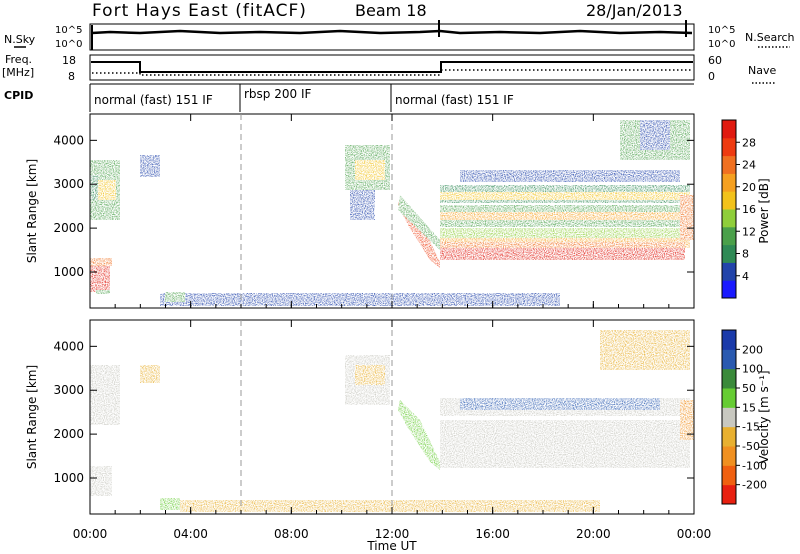 This screenshot has height=554, width=800. I want to click on colorbar-tick-label: -50, so click(751, 446).